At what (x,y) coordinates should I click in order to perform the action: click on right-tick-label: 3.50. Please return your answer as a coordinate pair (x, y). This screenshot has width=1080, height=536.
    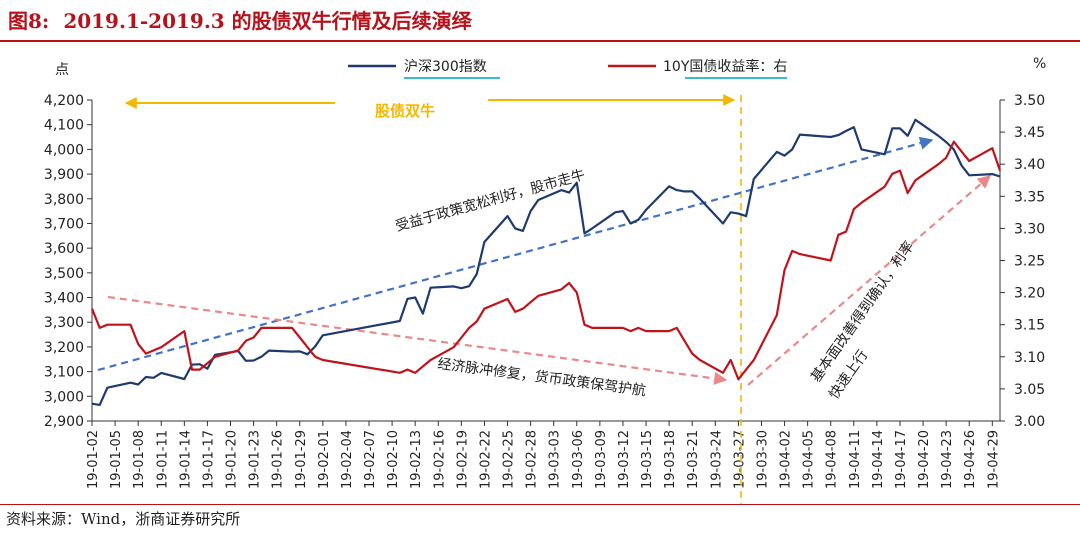
    Looking at the image, I should click on (1029, 101).